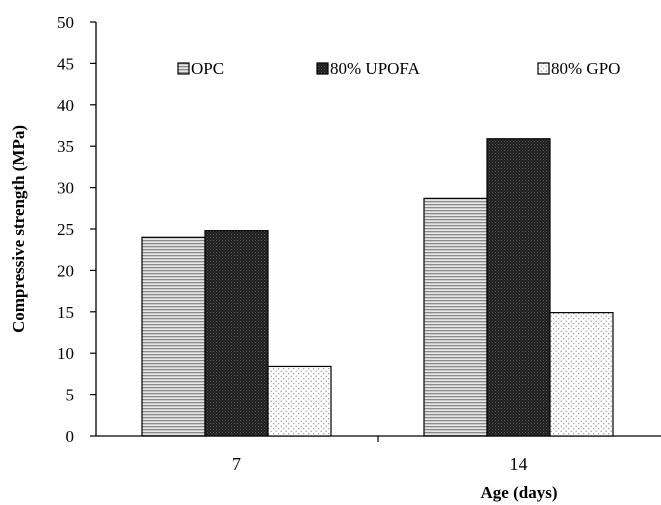 Image resolution: width=661 pixels, height=505 pixels. Describe the element at coordinates (65, 229) in the screenshot. I see `y-tick-label: 25` at that location.